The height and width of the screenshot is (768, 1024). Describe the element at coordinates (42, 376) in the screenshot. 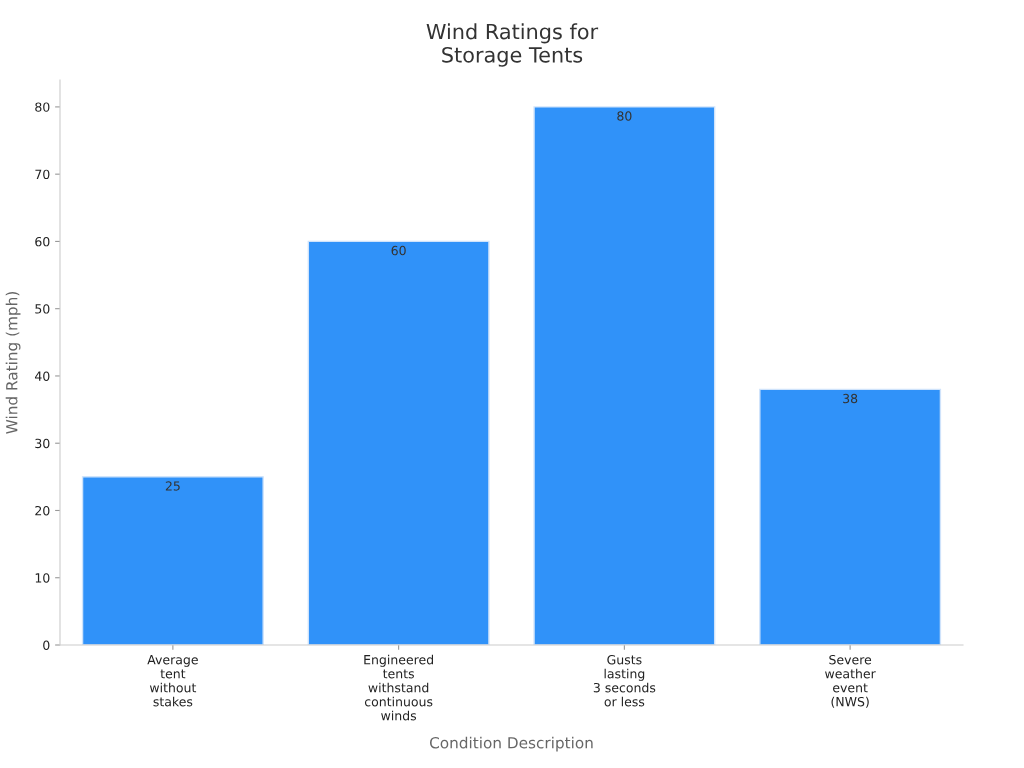

I see `y-tick-label: 40` at that location.